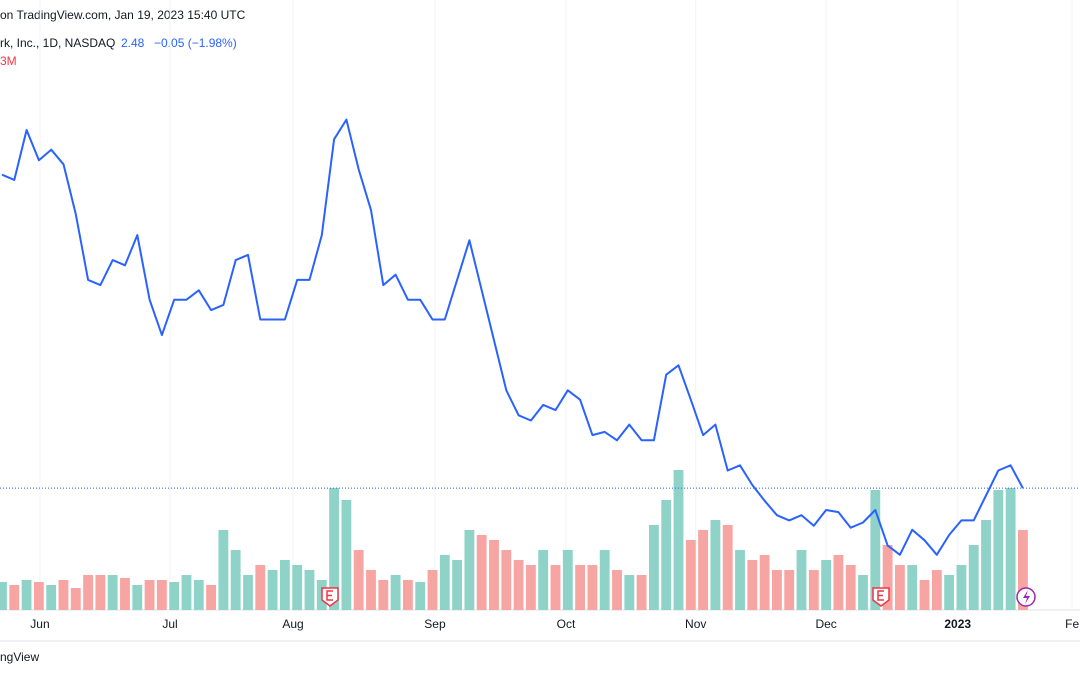  Describe the element at coordinates (195, 43) in the screenshot. I see `price-change: −0.05 (−1.98%)` at that location.